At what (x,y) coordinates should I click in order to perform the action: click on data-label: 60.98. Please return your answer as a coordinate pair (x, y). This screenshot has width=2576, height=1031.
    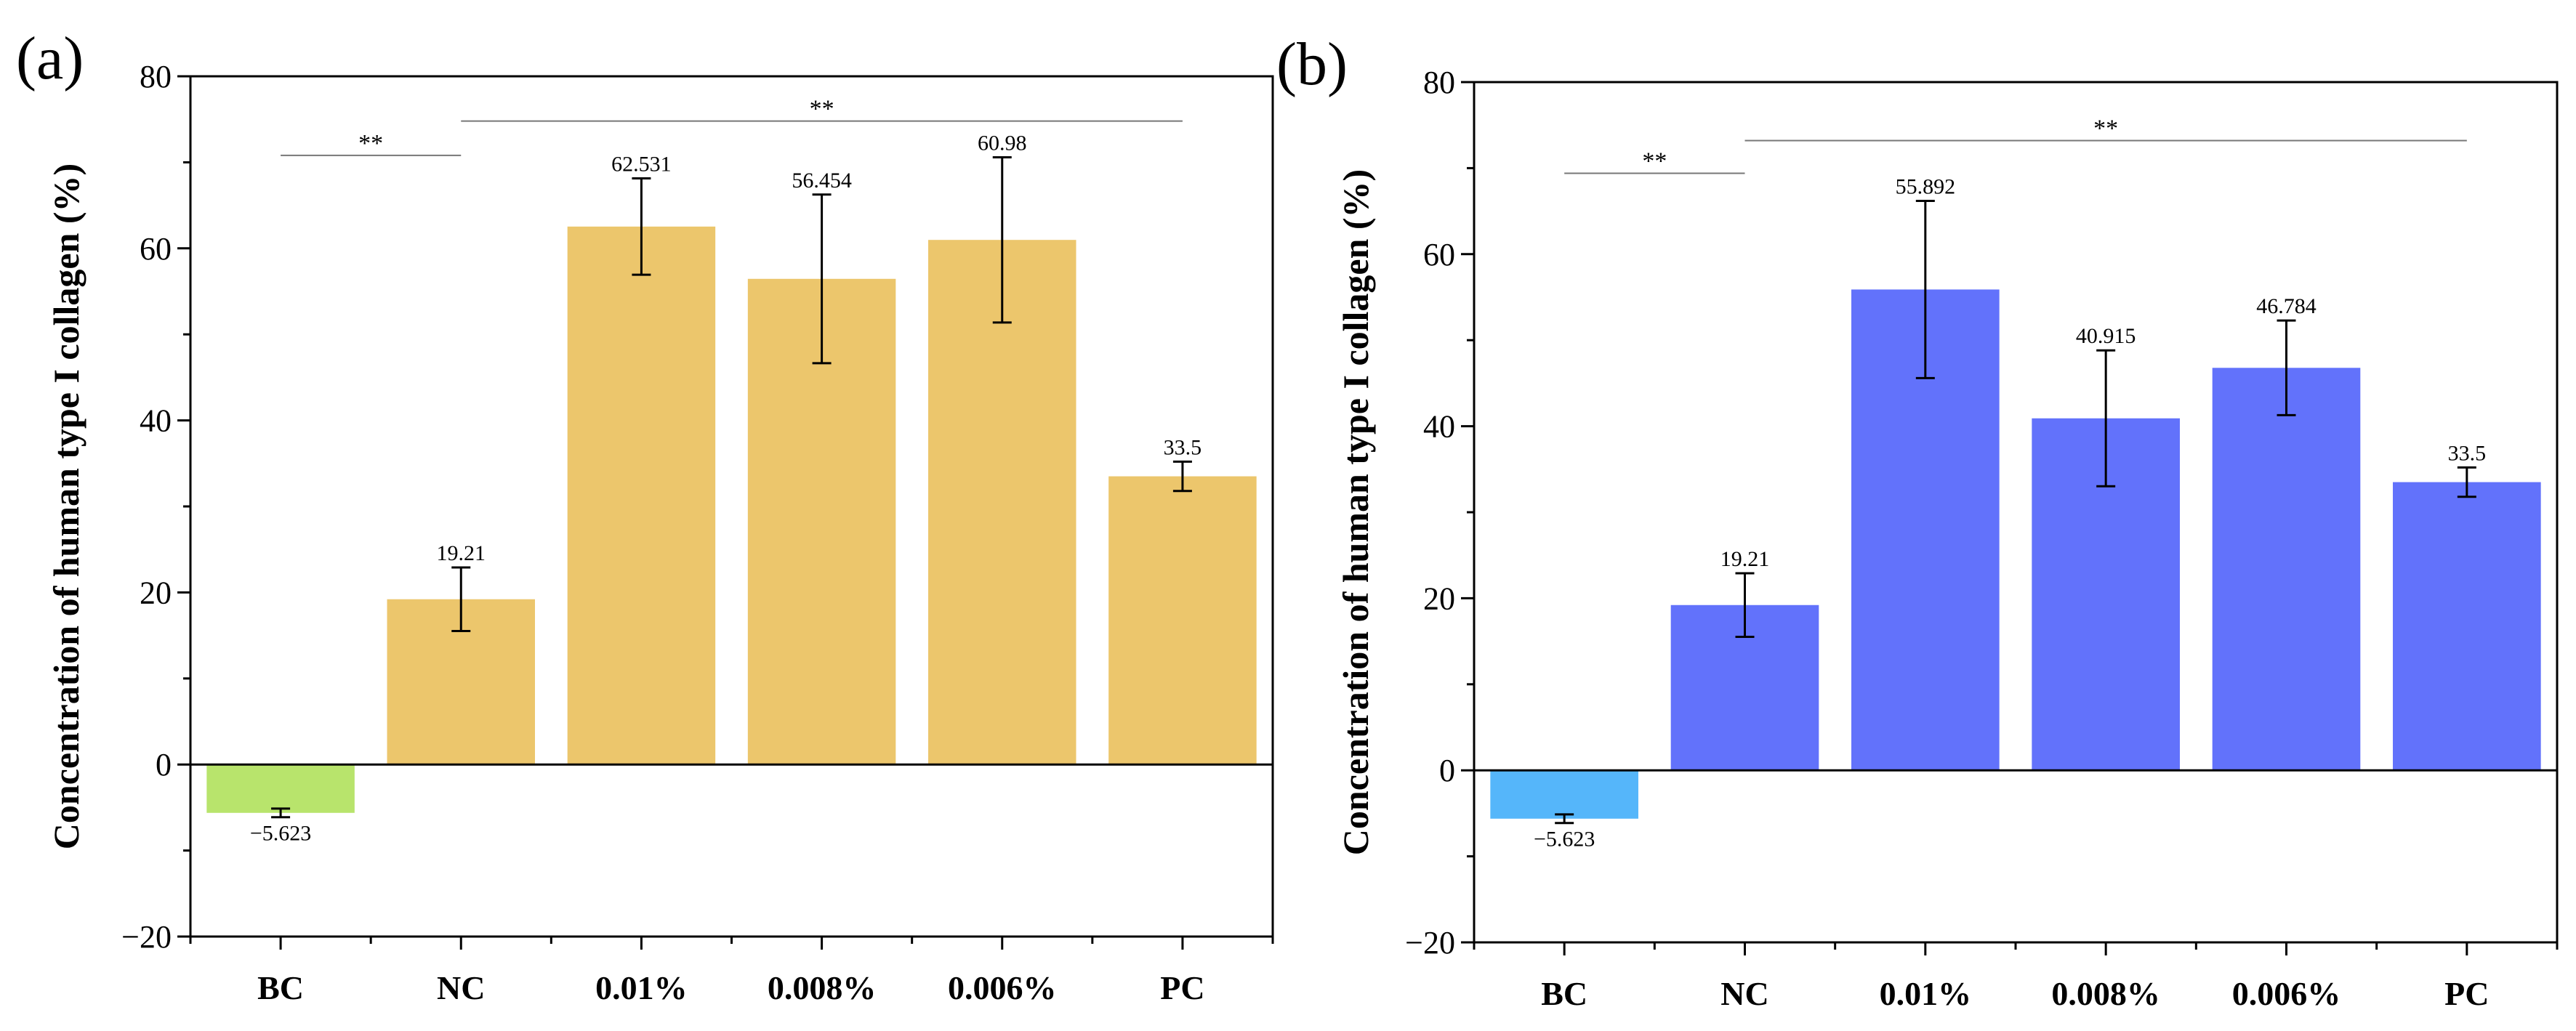
    Looking at the image, I should click on (1002, 143).